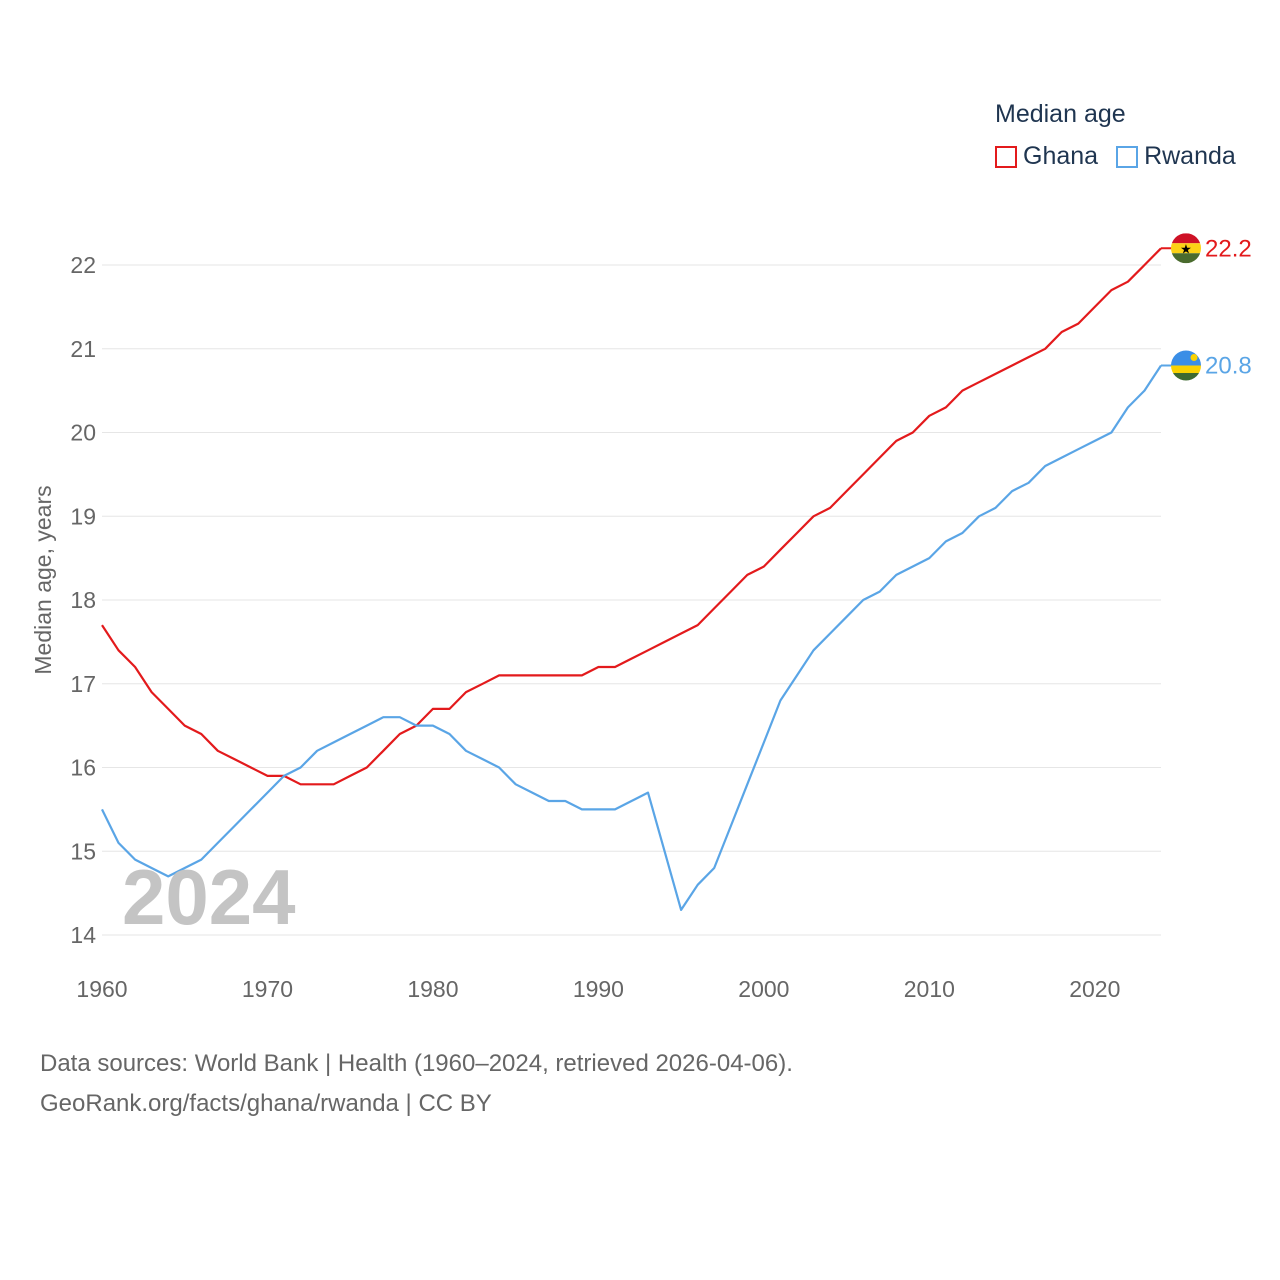 This screenshot has height=1280, width=1280. Describe the element at coordinates (101, 989) in the screenshot. I see `x-tick-label-1960: 1960` at that location.